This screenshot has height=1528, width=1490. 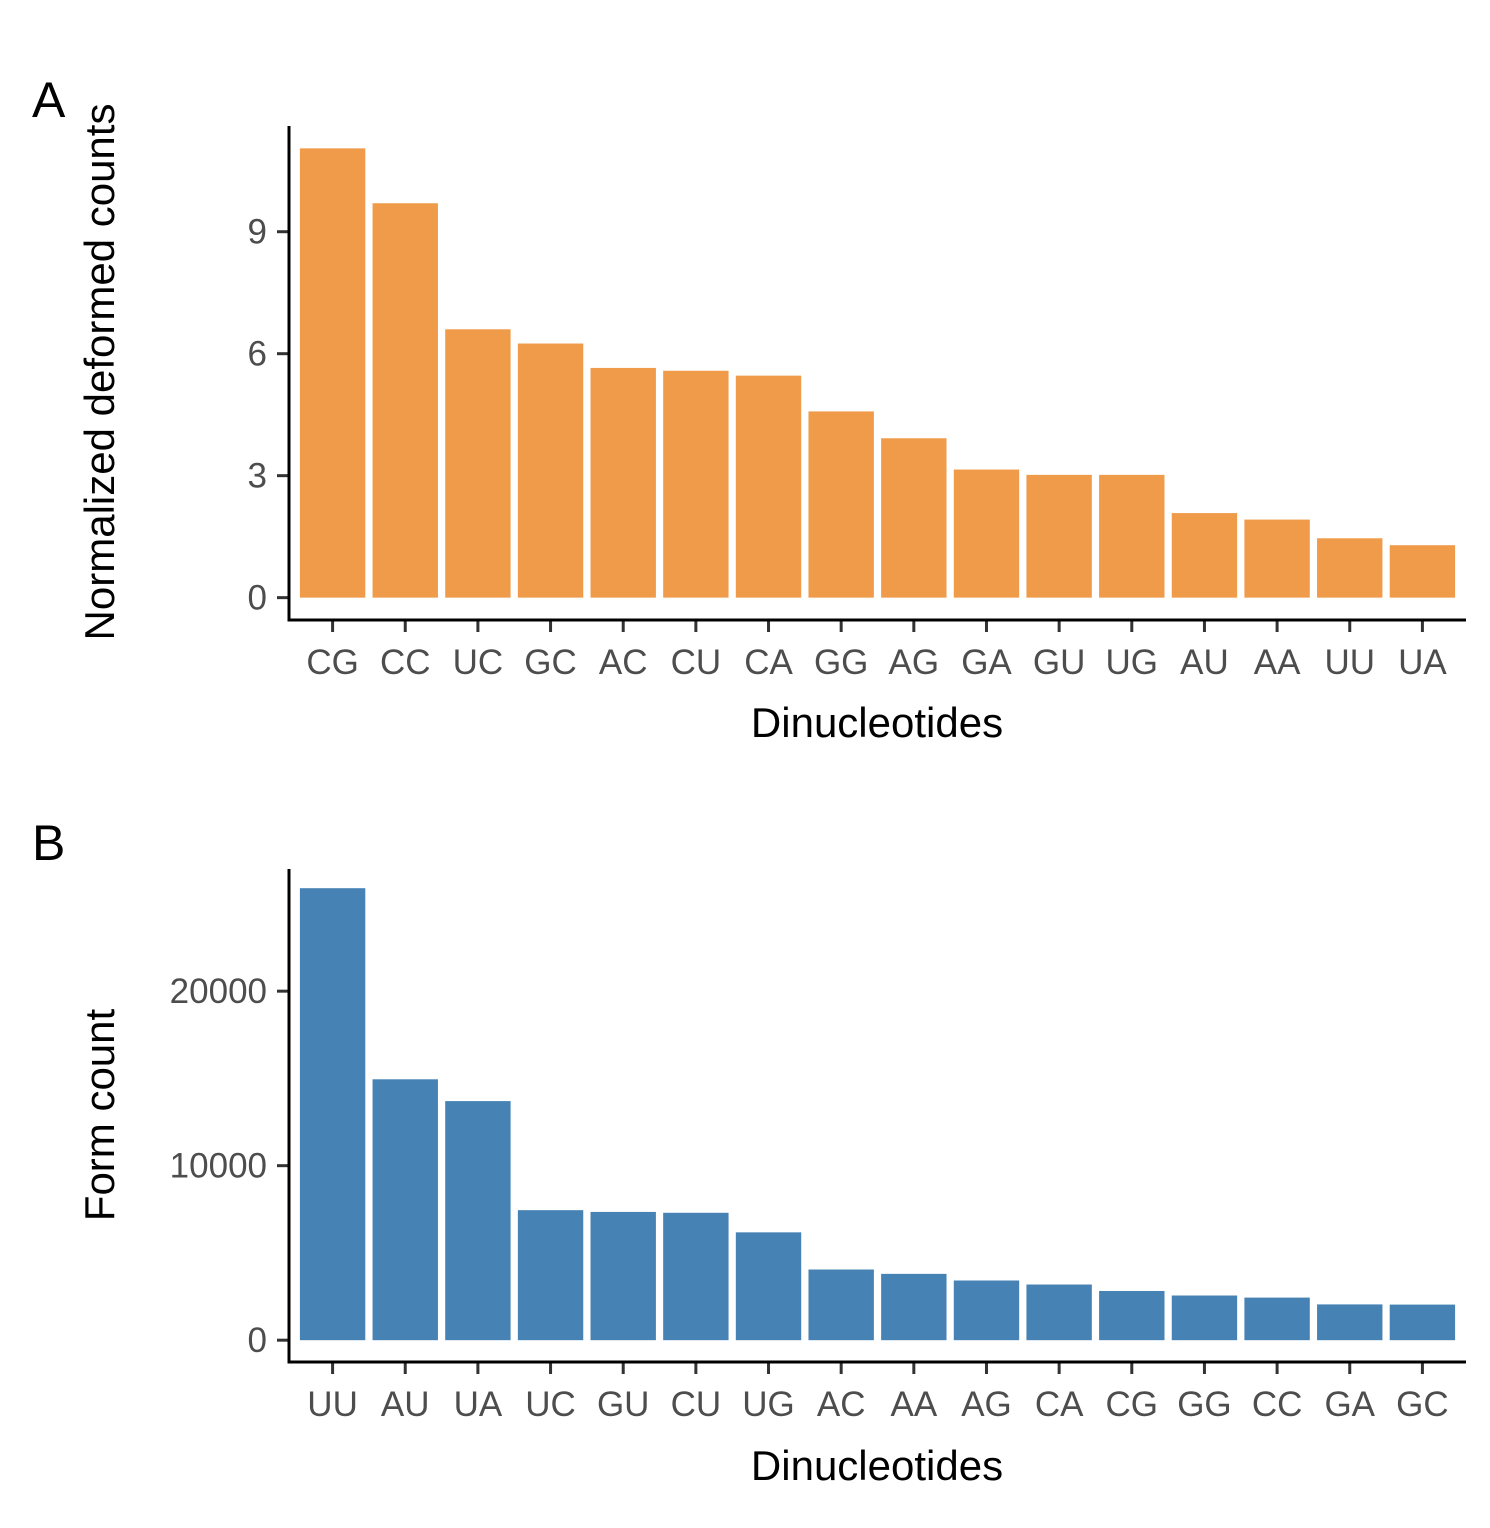 What do you see at coordinates (913, 1404) in the screenshot?
I see `panel-b-x-tick-label: AA` at bounding box center [913, 1404].